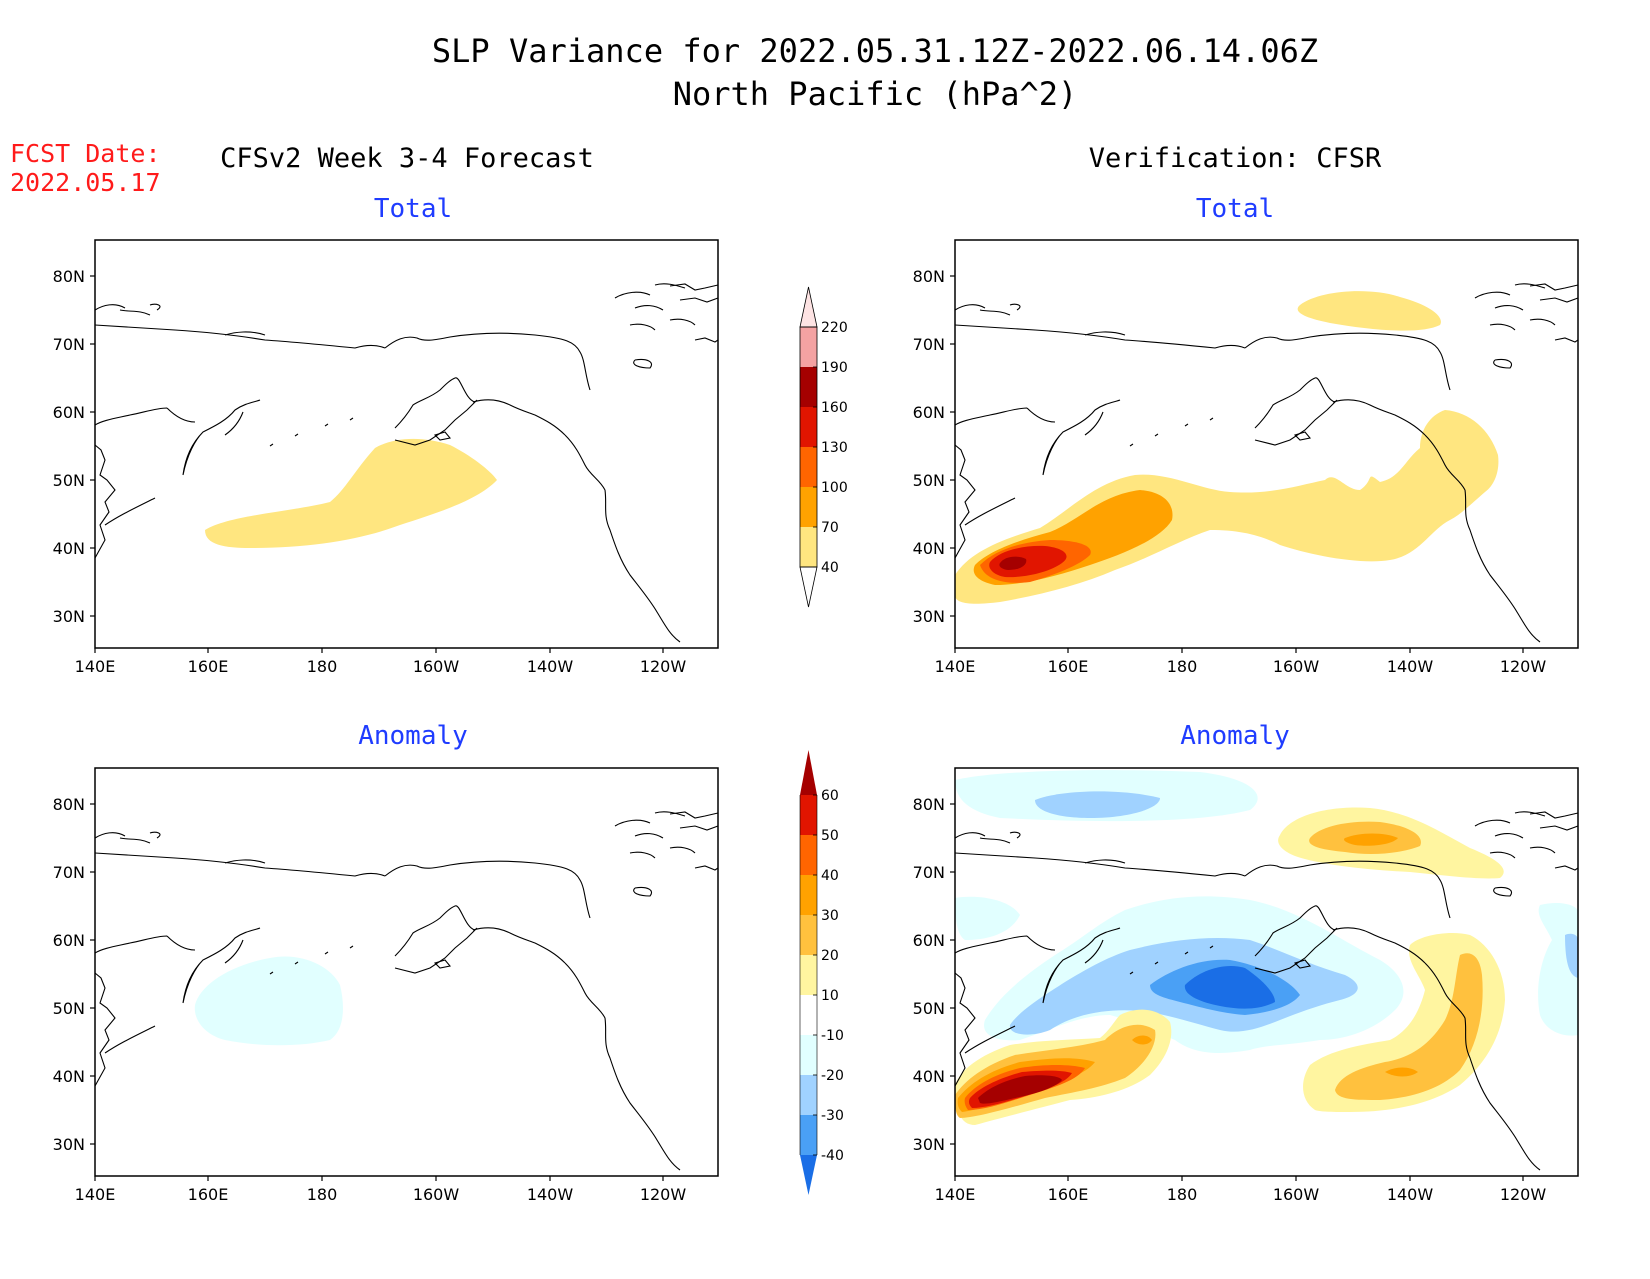 This screenshot has height=1279, width=1650. What do you see at coordinates (955, 1194) in the screenshot?
I see `lon-label: 140E` at bounding box center [955, 1194].